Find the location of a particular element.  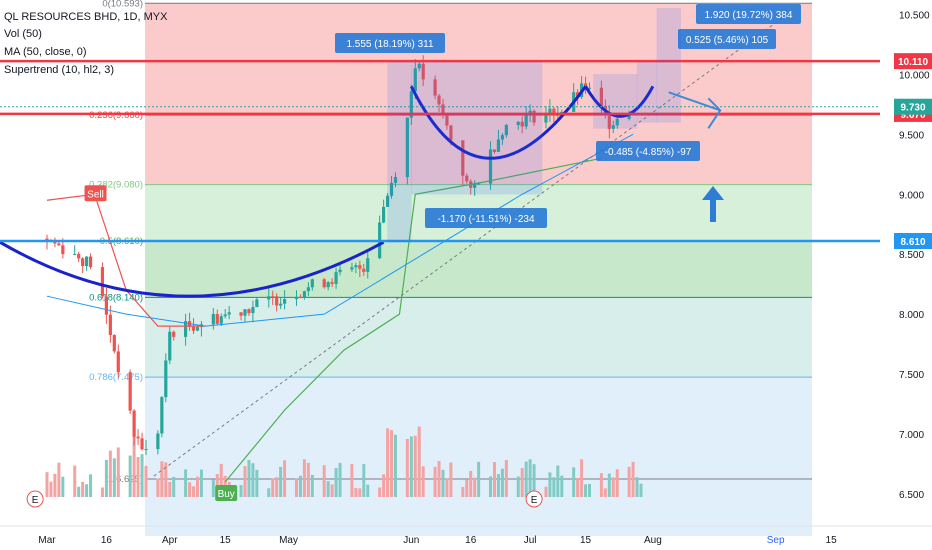

fib-level-label: 0(10.593) is located at coordinates (122, 4).